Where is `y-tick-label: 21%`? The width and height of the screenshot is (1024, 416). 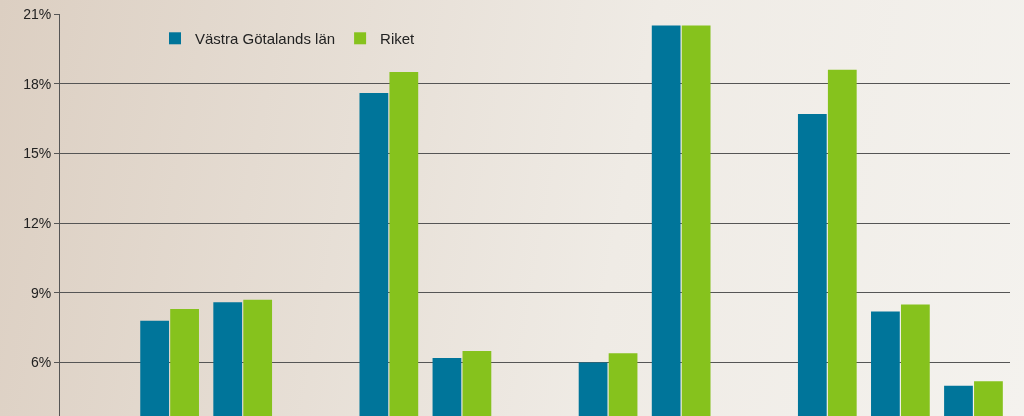
y-tick-label: 21% is located at coordinates (37, 13).